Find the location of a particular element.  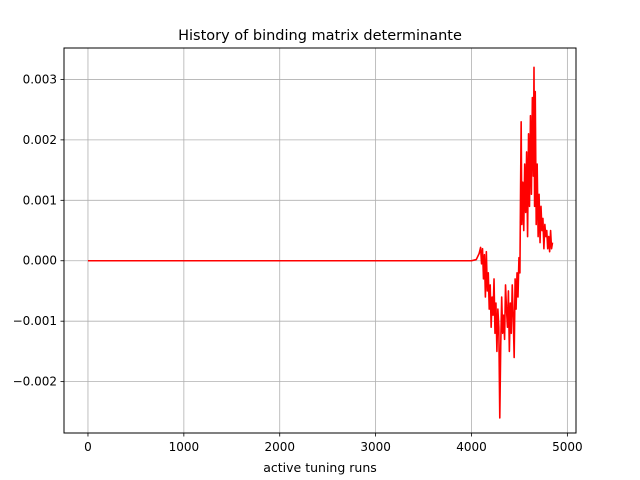

x-tick-label: 0 is located at coordinates (88, 447).